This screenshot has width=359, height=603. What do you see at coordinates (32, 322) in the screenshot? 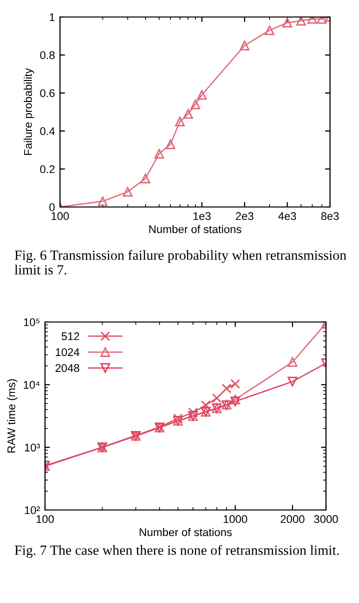
I see `y-tick-label: 10⁵` at bounding box center [32, 322].